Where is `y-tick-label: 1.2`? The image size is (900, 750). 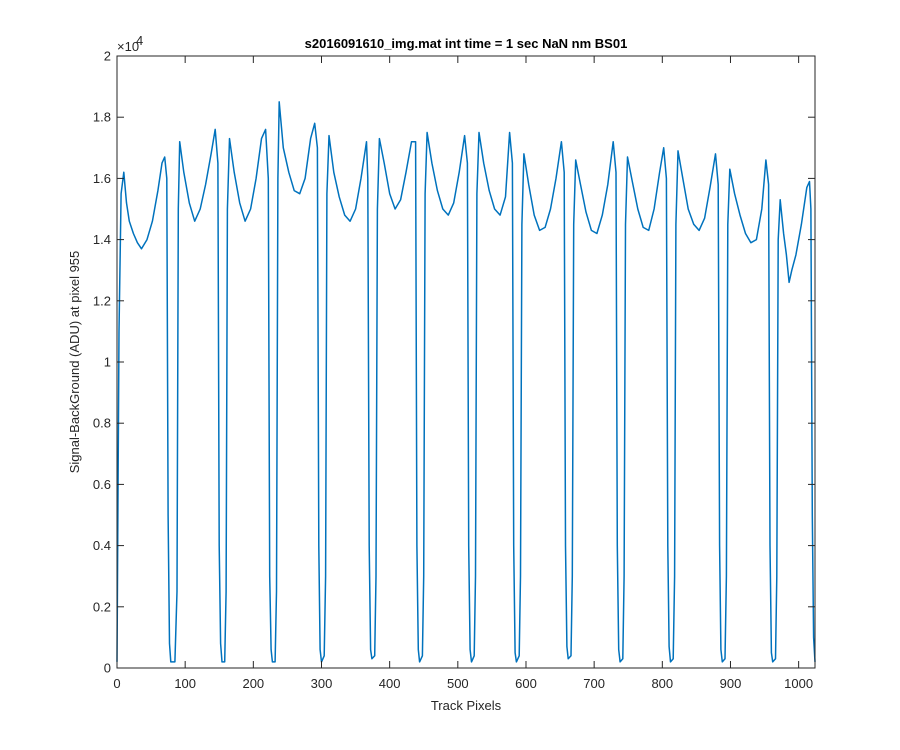
y-tick-label: 1.2 is located at coordinates (102, 300).